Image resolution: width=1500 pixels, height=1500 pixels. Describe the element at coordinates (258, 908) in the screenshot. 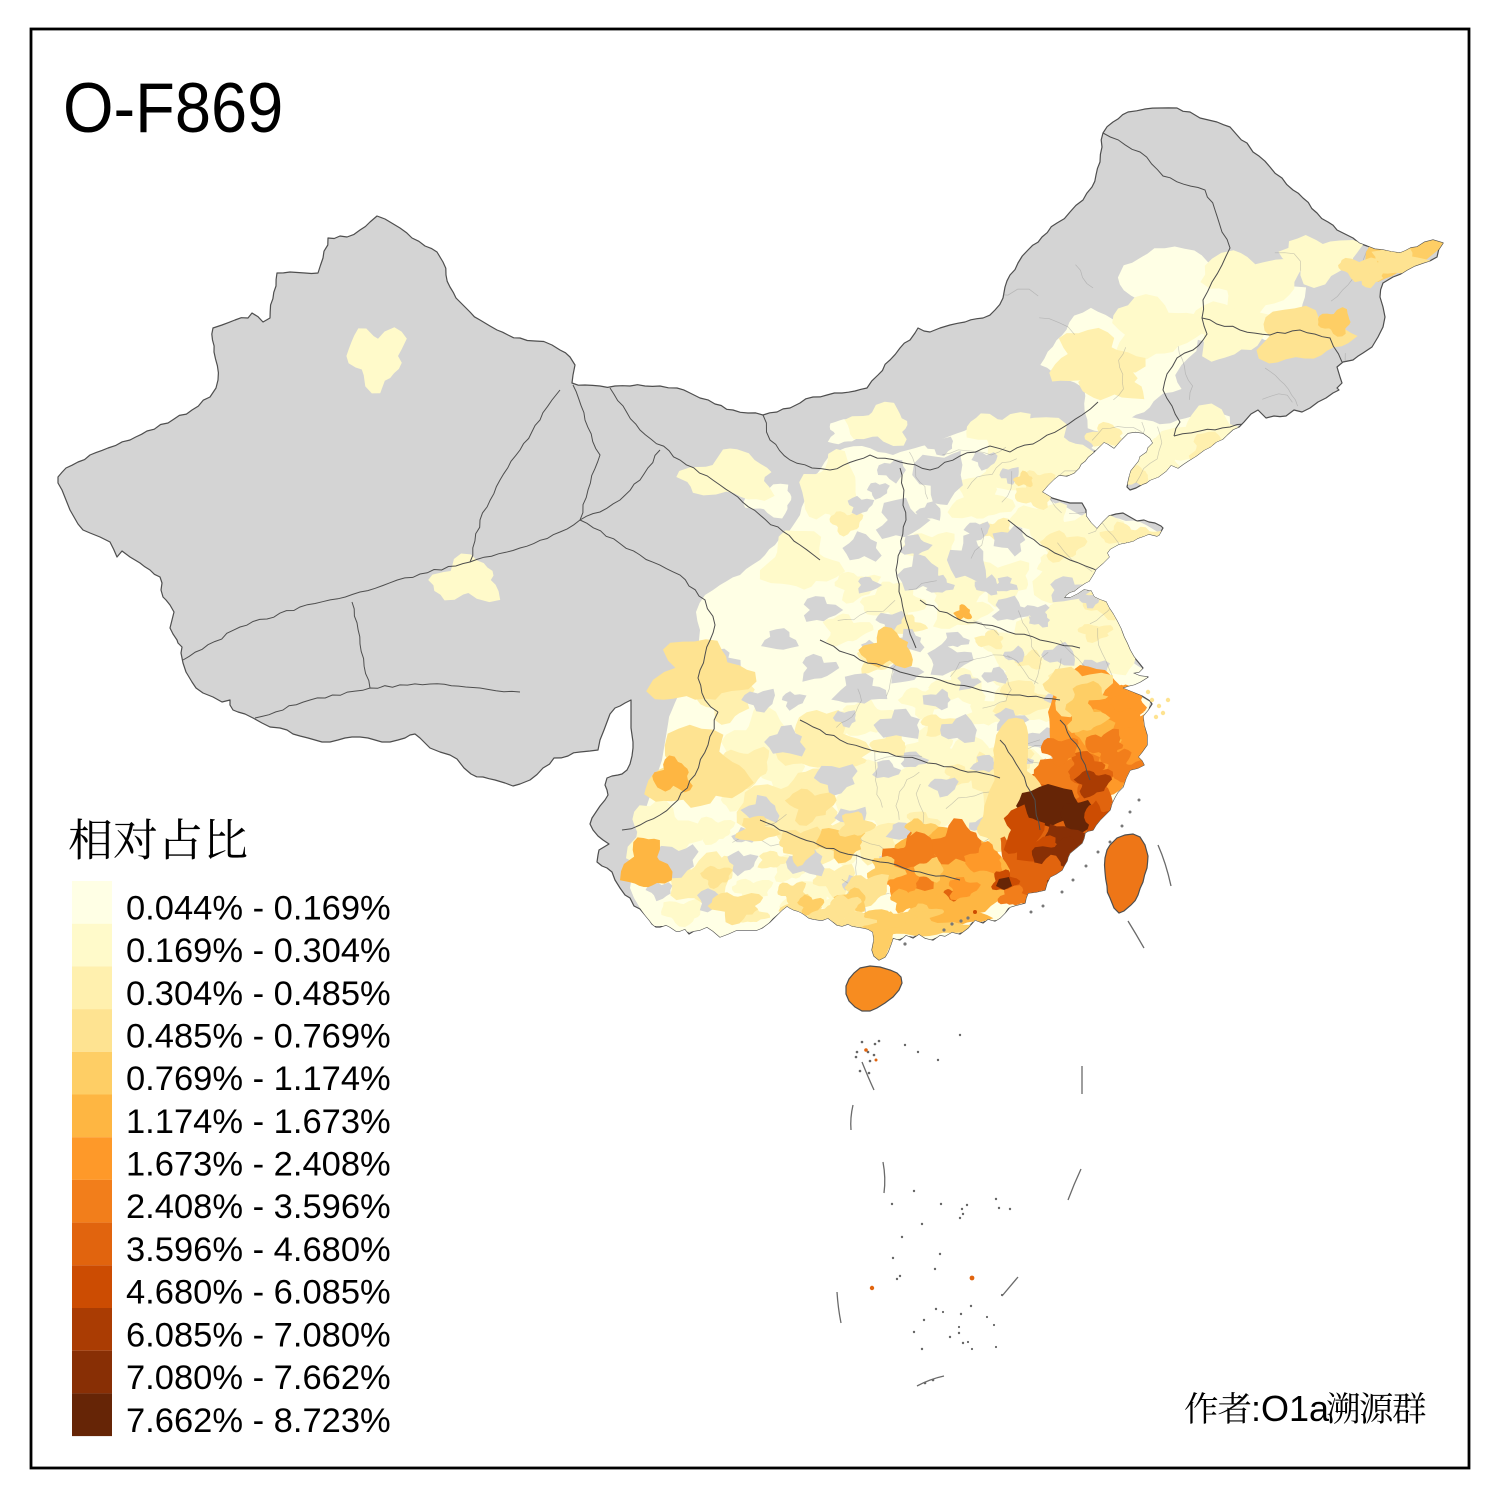

I see `svg-text: 0.044% - 0.169%` at that location.